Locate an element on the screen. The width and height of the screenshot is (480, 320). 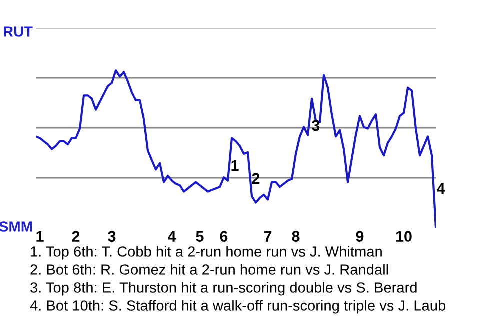
text: RUT is located at coordinates (18, 31).